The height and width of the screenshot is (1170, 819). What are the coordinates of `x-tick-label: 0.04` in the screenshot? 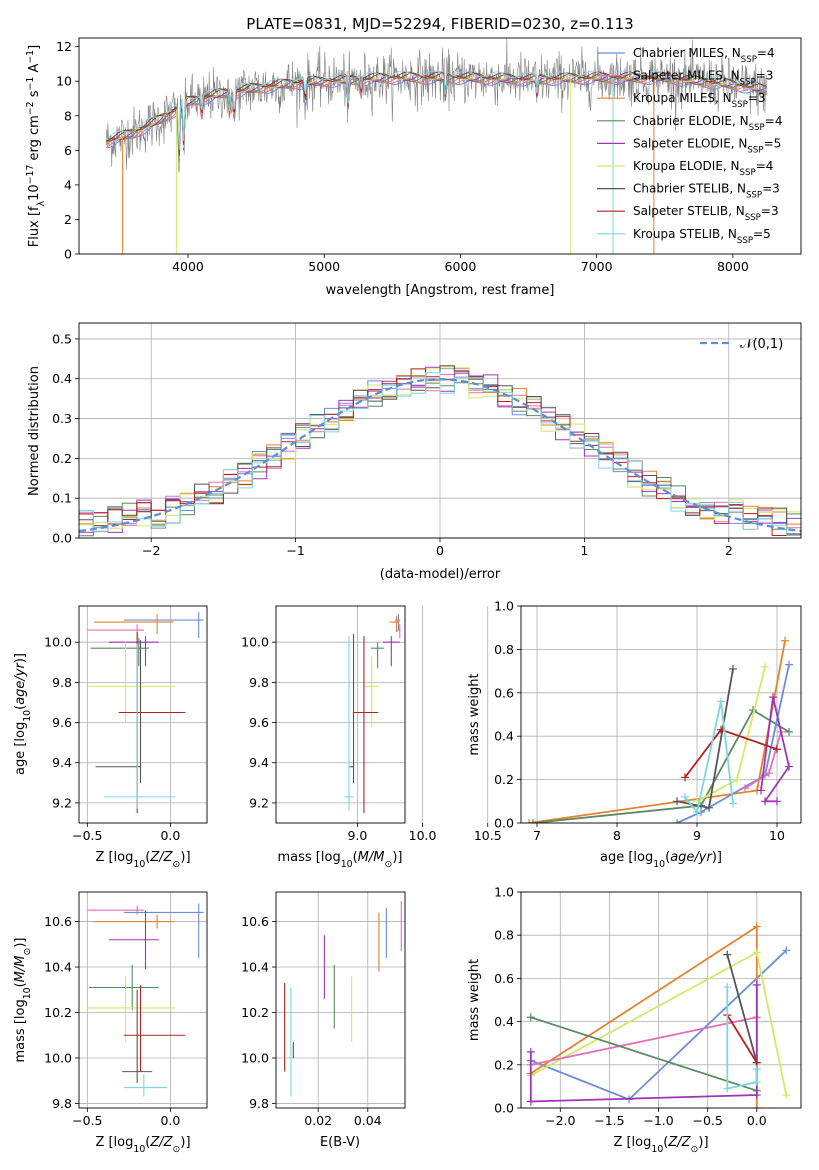 It's located at (368, 1120).